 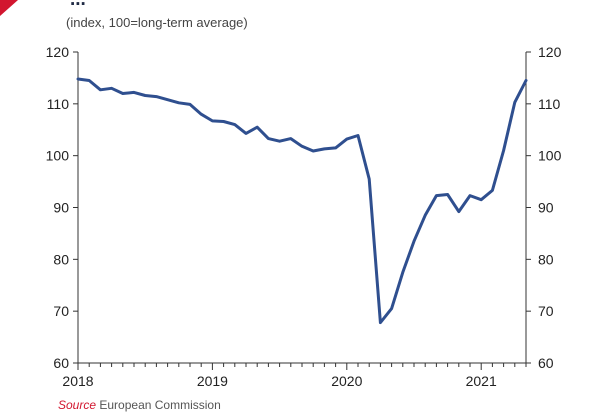 What do you see at coordinates (481, 381) in the screenshot?
I see `x-tick-label: 2021` at bounding box center [481, 381].